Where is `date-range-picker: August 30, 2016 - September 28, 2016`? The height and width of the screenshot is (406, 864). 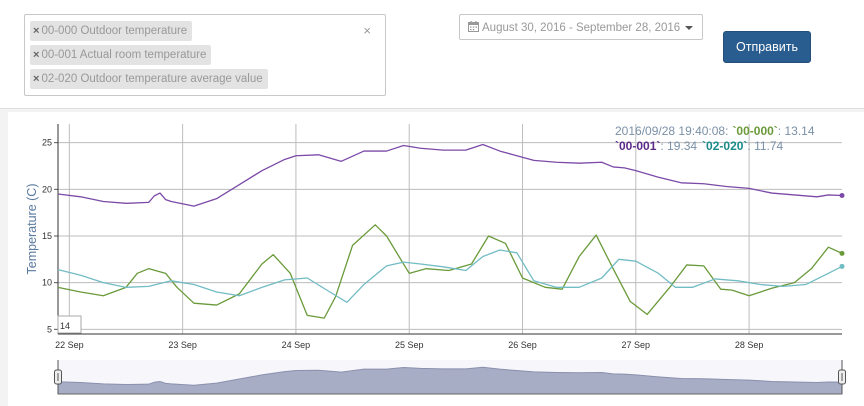 date-range-picker: August 30, 2016 - September 28, 2016 is located at coordinates (581, 27).